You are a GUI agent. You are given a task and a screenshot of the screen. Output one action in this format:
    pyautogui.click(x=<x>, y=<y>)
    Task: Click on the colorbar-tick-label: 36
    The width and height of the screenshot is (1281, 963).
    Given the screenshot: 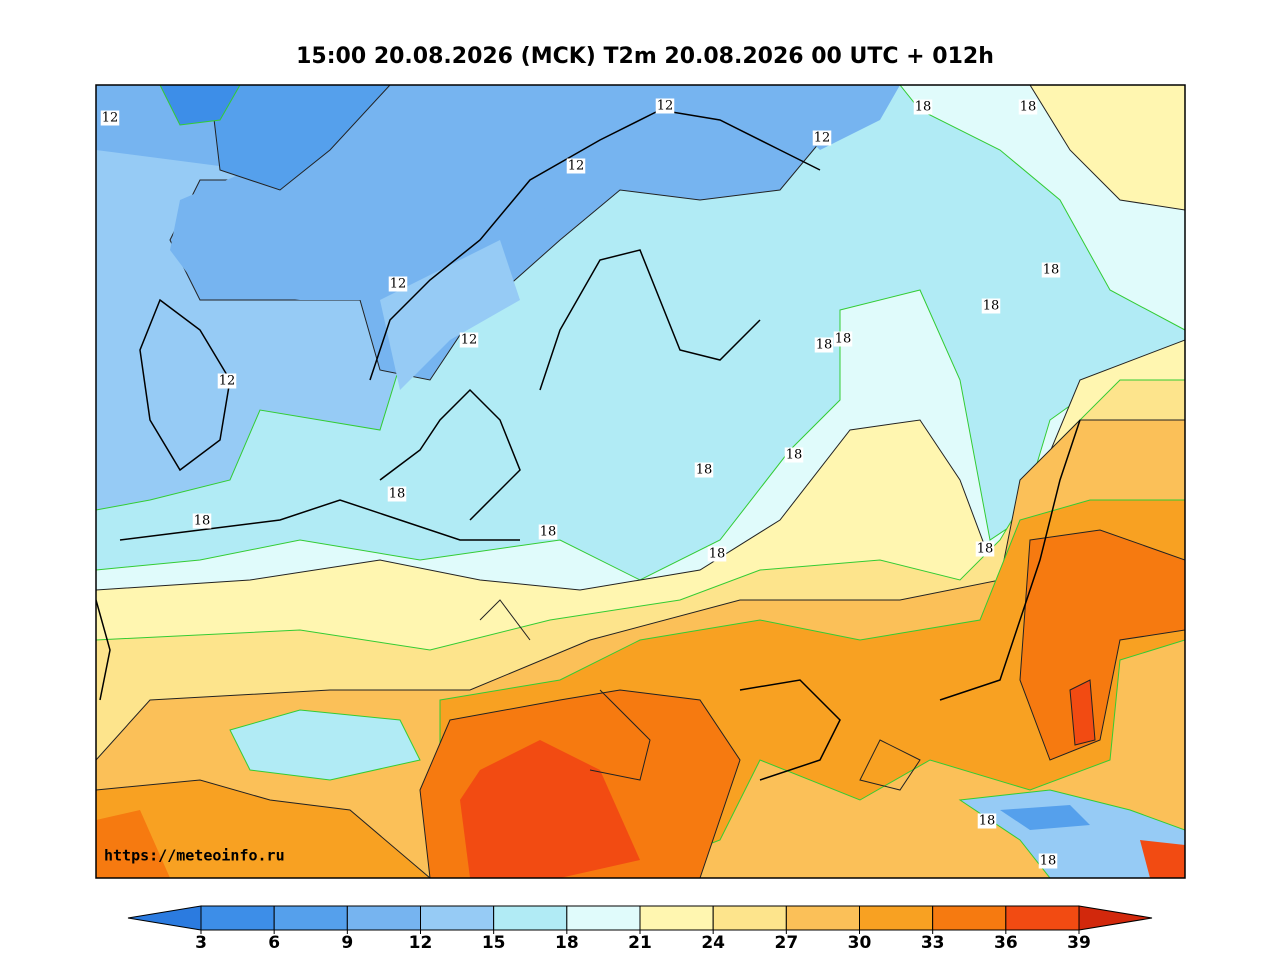 What is the action you would take?
    pyautogui.click(x=1006, y=943)
    